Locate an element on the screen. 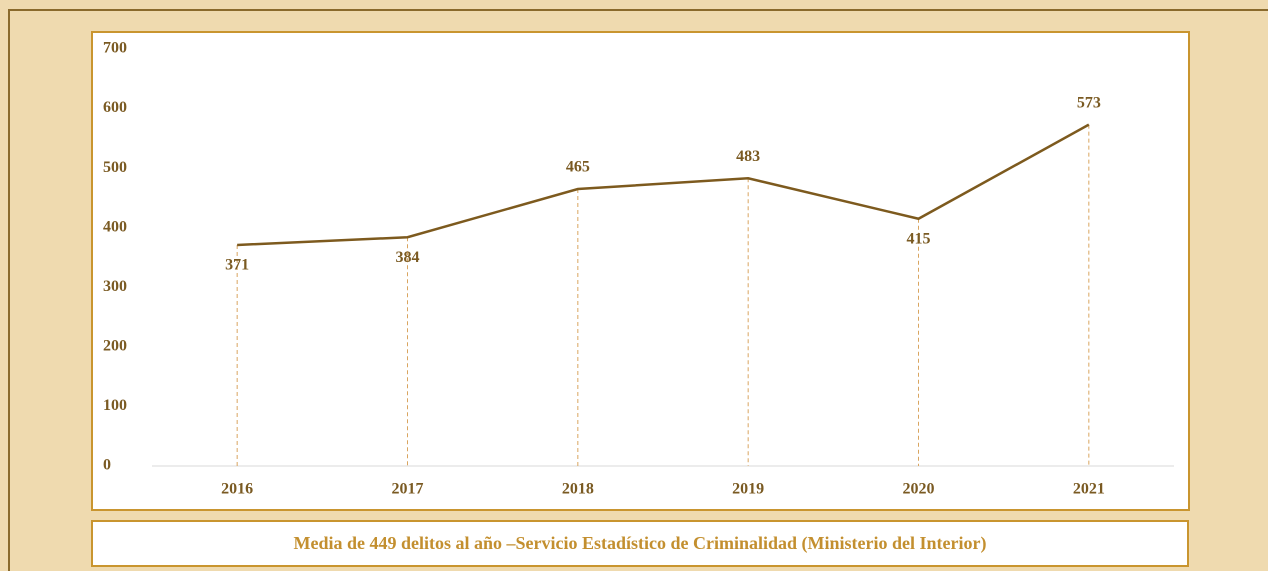 This screenshot has width=1268, height=571. y-tick-label: 600 is located at coordinates (115, 107).